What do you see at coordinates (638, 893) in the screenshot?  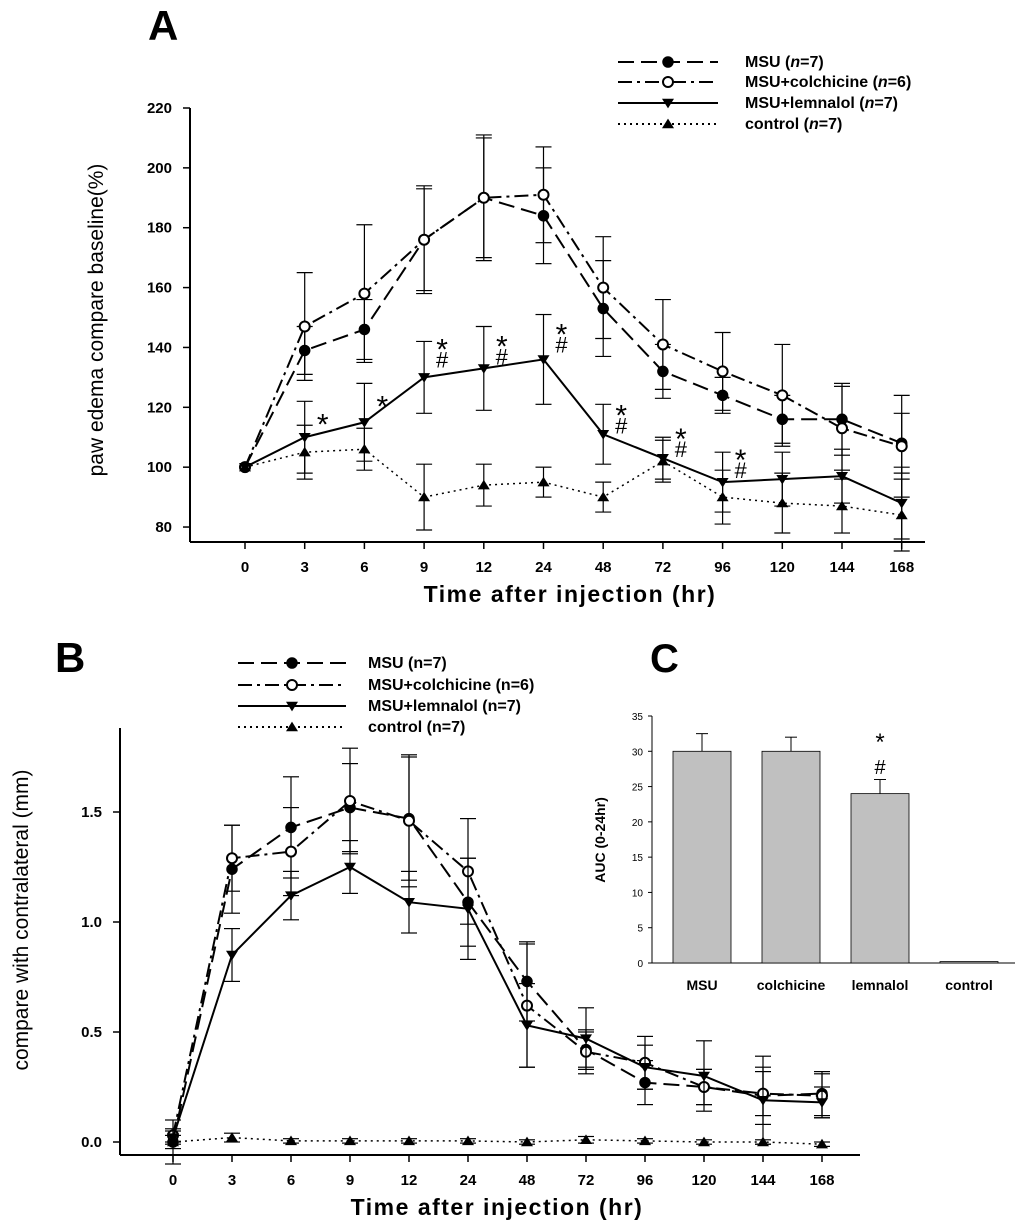 I see `chart-c-ytick-label-2: 10` at bounding box center [638, 893].